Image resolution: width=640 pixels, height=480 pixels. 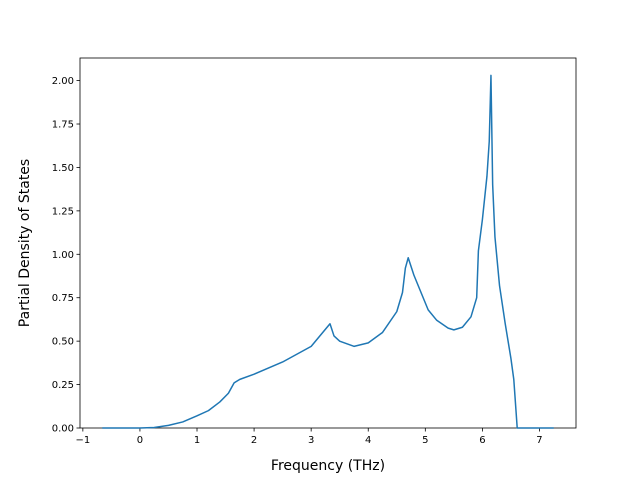 What do you see at coordinates (63, 298) in the screenshot?
I see `y-tick-label: 0.75` at bounding box center [63, 298].